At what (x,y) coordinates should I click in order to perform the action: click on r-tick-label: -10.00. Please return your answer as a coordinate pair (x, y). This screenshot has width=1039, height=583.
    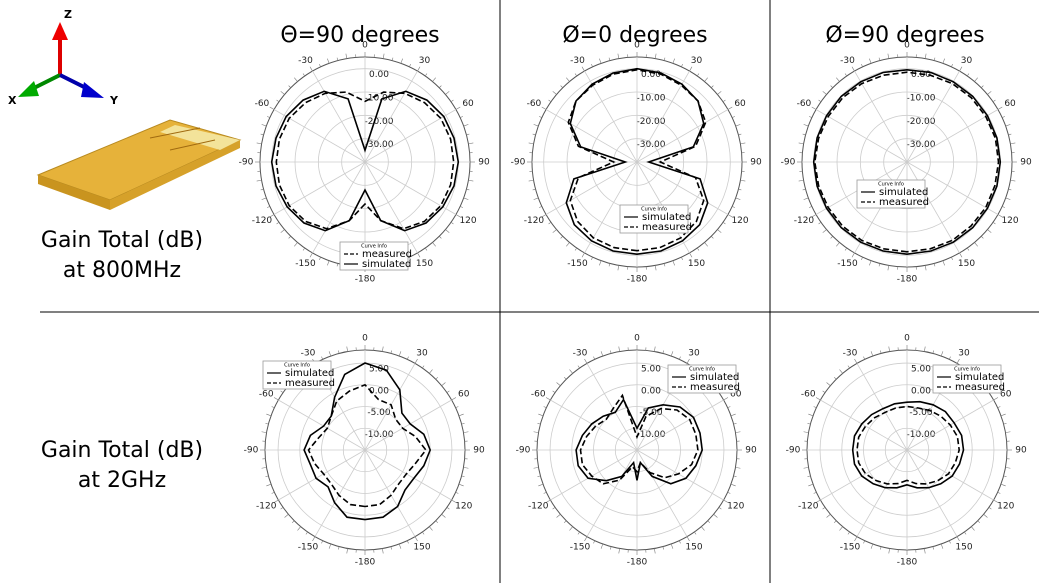
    Looking at the image, I should click on (920, 99).